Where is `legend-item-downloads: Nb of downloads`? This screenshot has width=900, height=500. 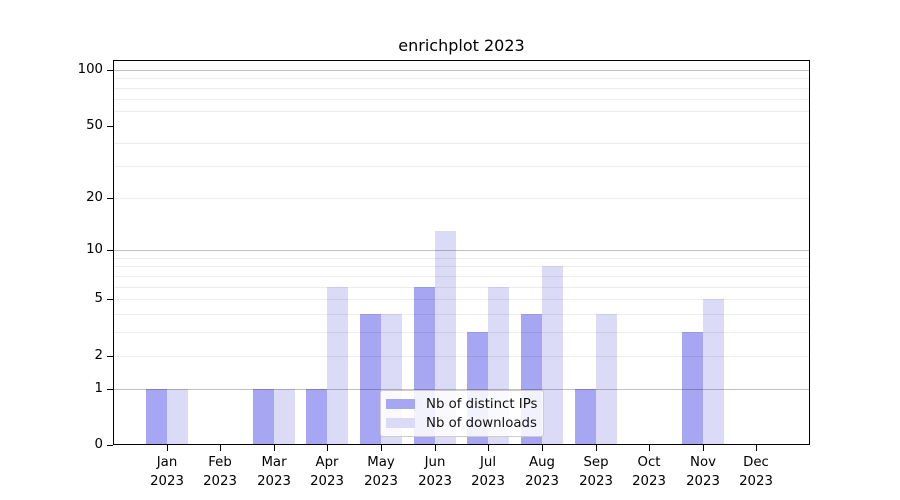
legend-item-downloads: Nb of downloads is located at coordinates (461, 423).